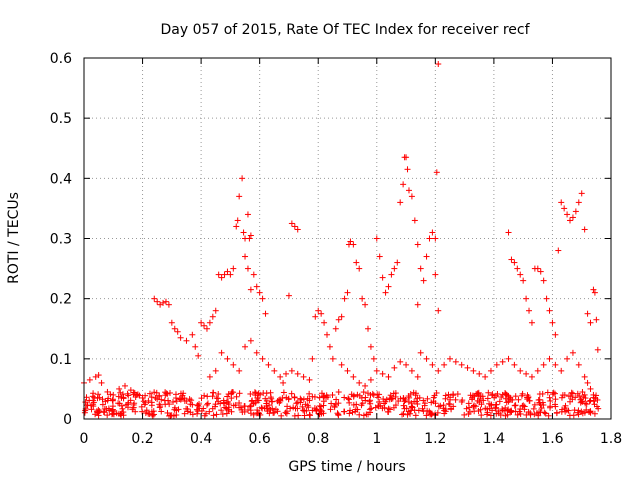 Image resolution: width=640 pixels, height=480 pixels. I want to click on x-tick-label: 0.2, so click(142, 439).